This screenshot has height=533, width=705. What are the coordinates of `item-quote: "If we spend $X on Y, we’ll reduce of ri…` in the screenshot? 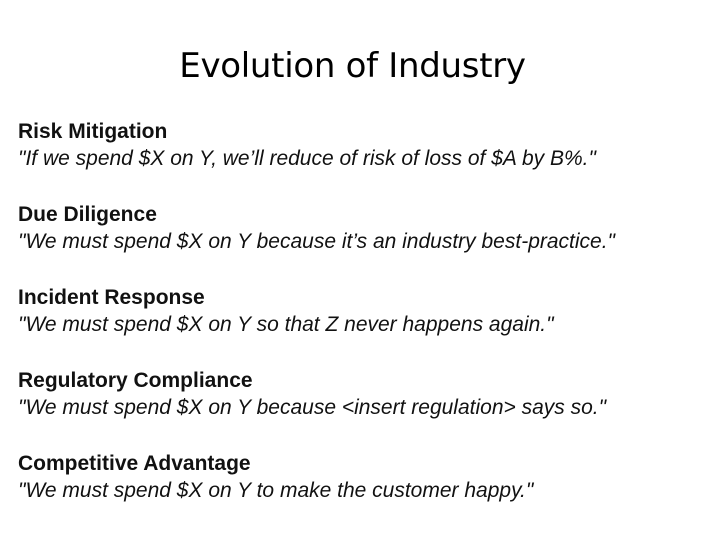 It's located at (307, 158).